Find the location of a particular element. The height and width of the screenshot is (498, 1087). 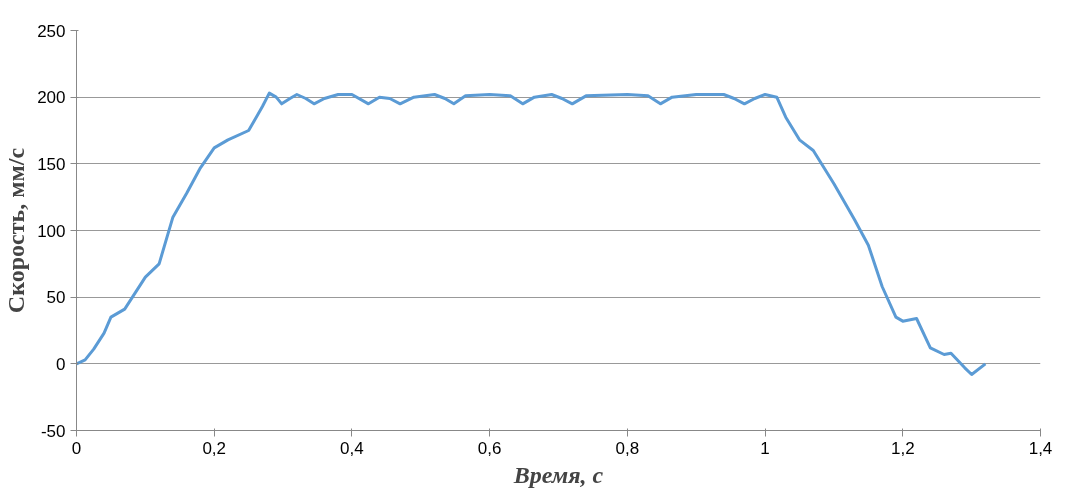

y-tick-label: 200 is located at coordinates (51, 98).